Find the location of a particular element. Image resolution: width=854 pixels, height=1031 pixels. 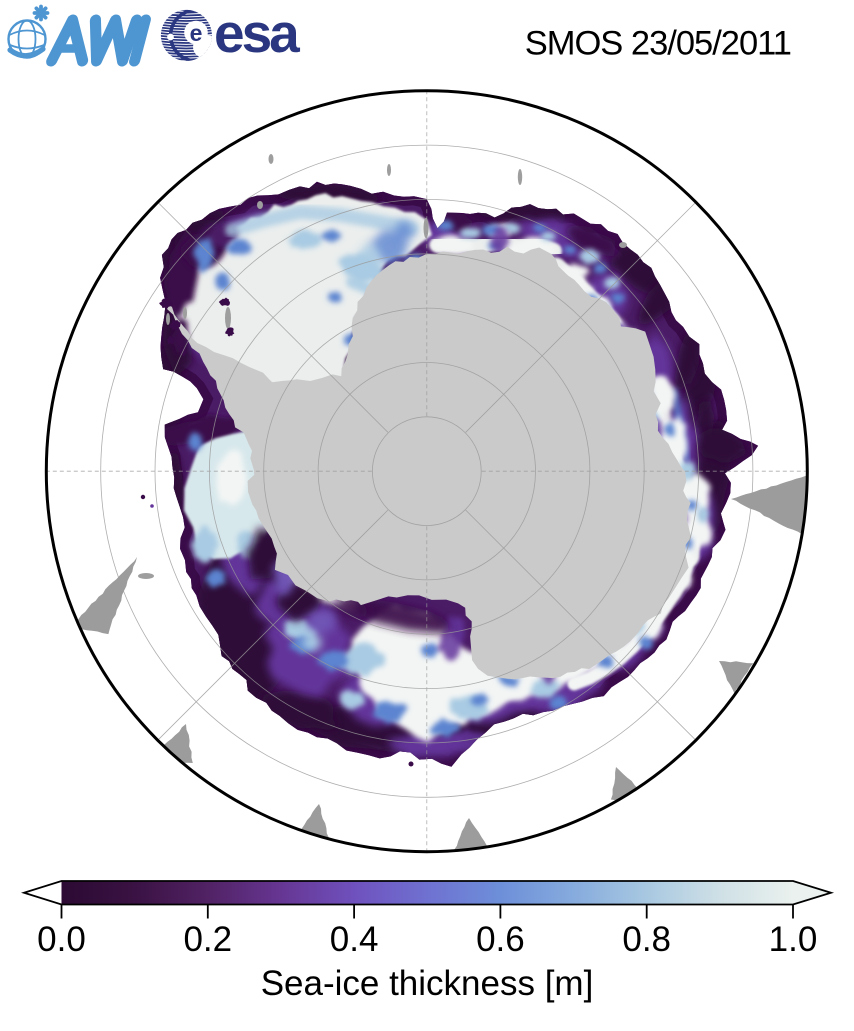

svg-text: 1.0 is located at coordinates (793, 939).